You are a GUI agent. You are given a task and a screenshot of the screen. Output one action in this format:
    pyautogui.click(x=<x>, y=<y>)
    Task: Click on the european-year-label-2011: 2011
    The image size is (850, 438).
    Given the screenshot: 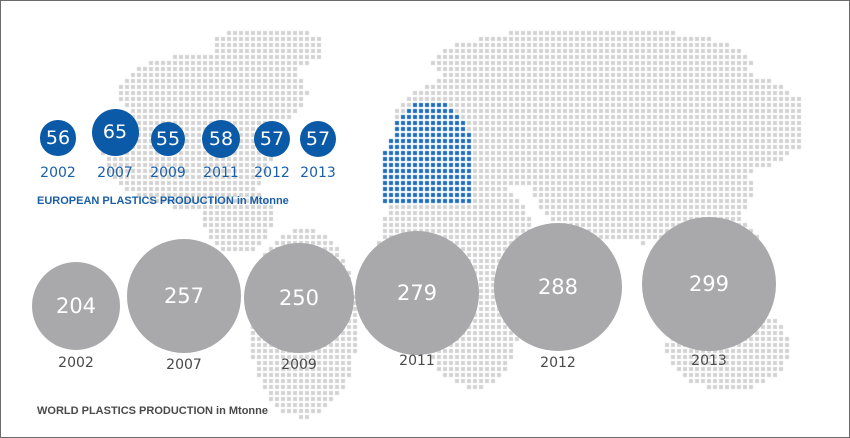 What is the action you would take?
    pyautogui.click(x=221, y=173)
    